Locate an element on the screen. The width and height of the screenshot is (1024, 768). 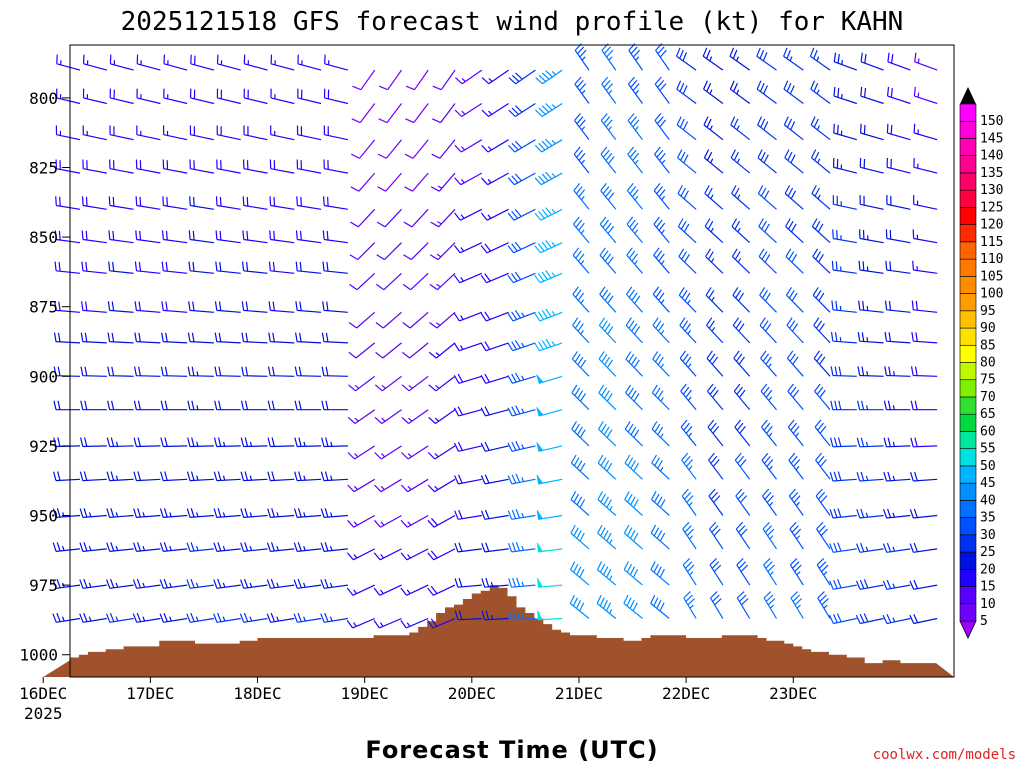
colorbar-label: 85 is located at coordinates (988, 345).